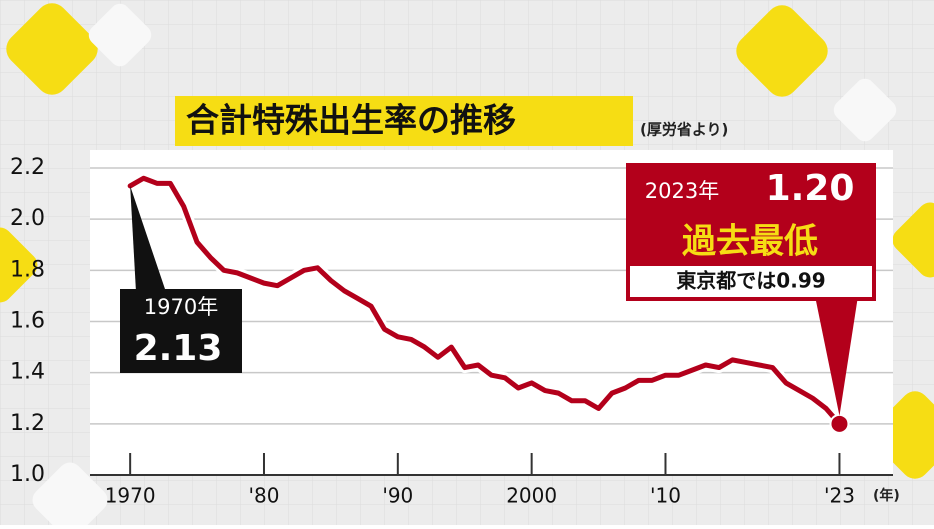 This screenshot has width=934, height=529. What do you see at coordinates (665, 496) in the screenshot?
I see `x-tick-label: '10` at bounding box center [665, 496].